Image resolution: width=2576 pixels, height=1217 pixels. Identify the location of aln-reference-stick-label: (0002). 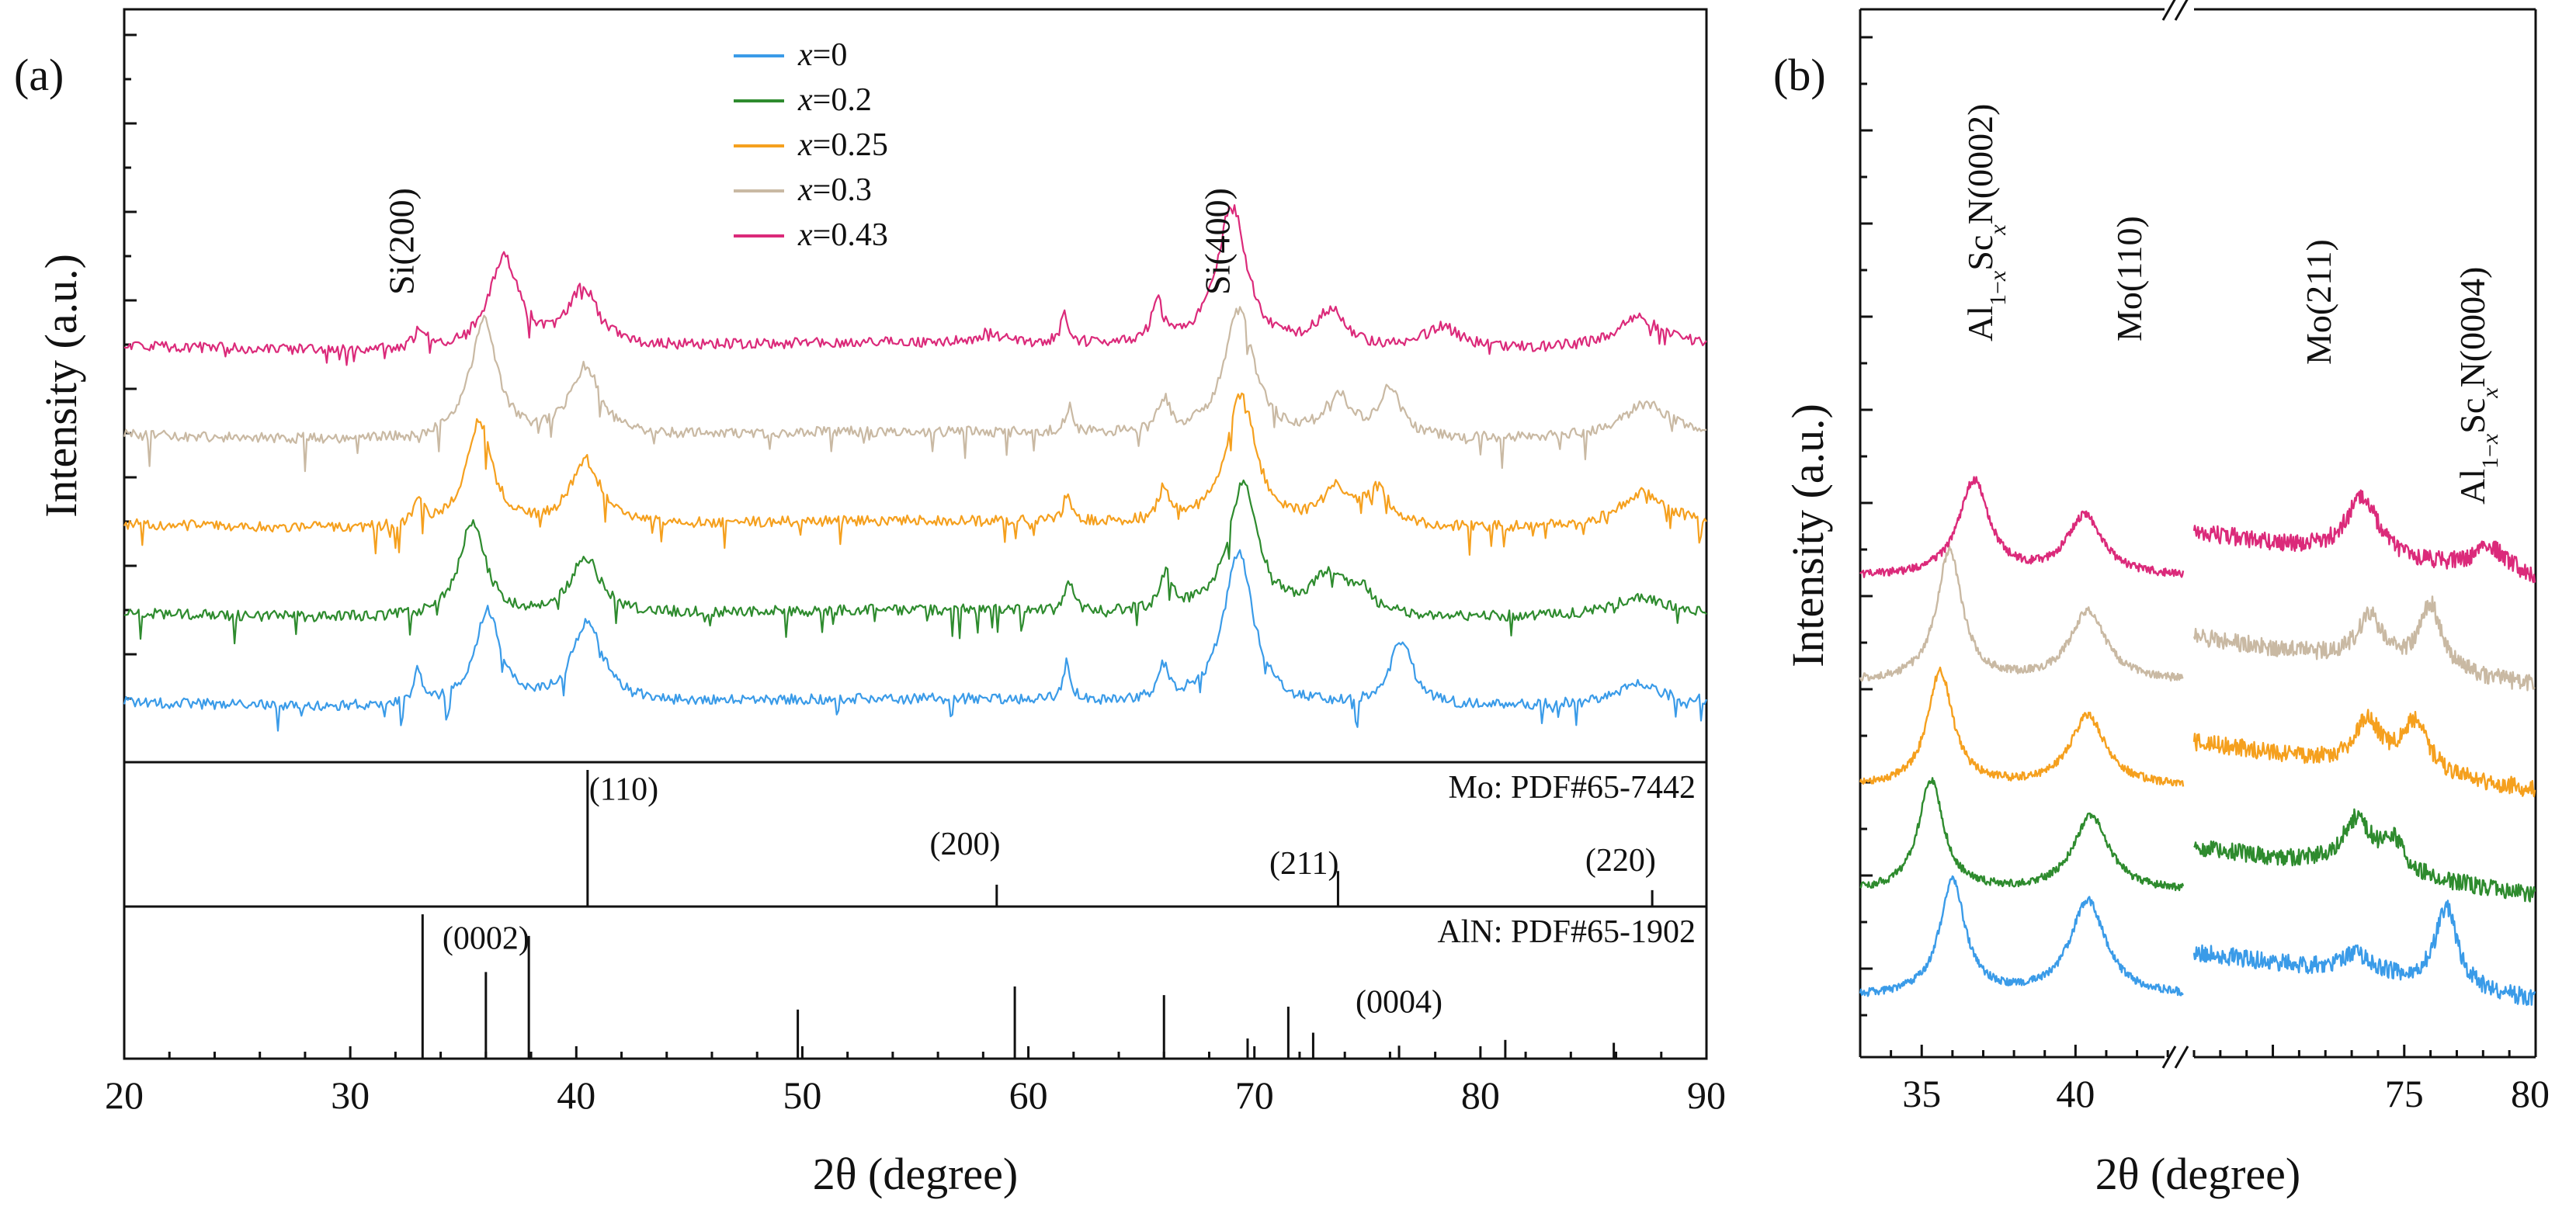
(486, 939).